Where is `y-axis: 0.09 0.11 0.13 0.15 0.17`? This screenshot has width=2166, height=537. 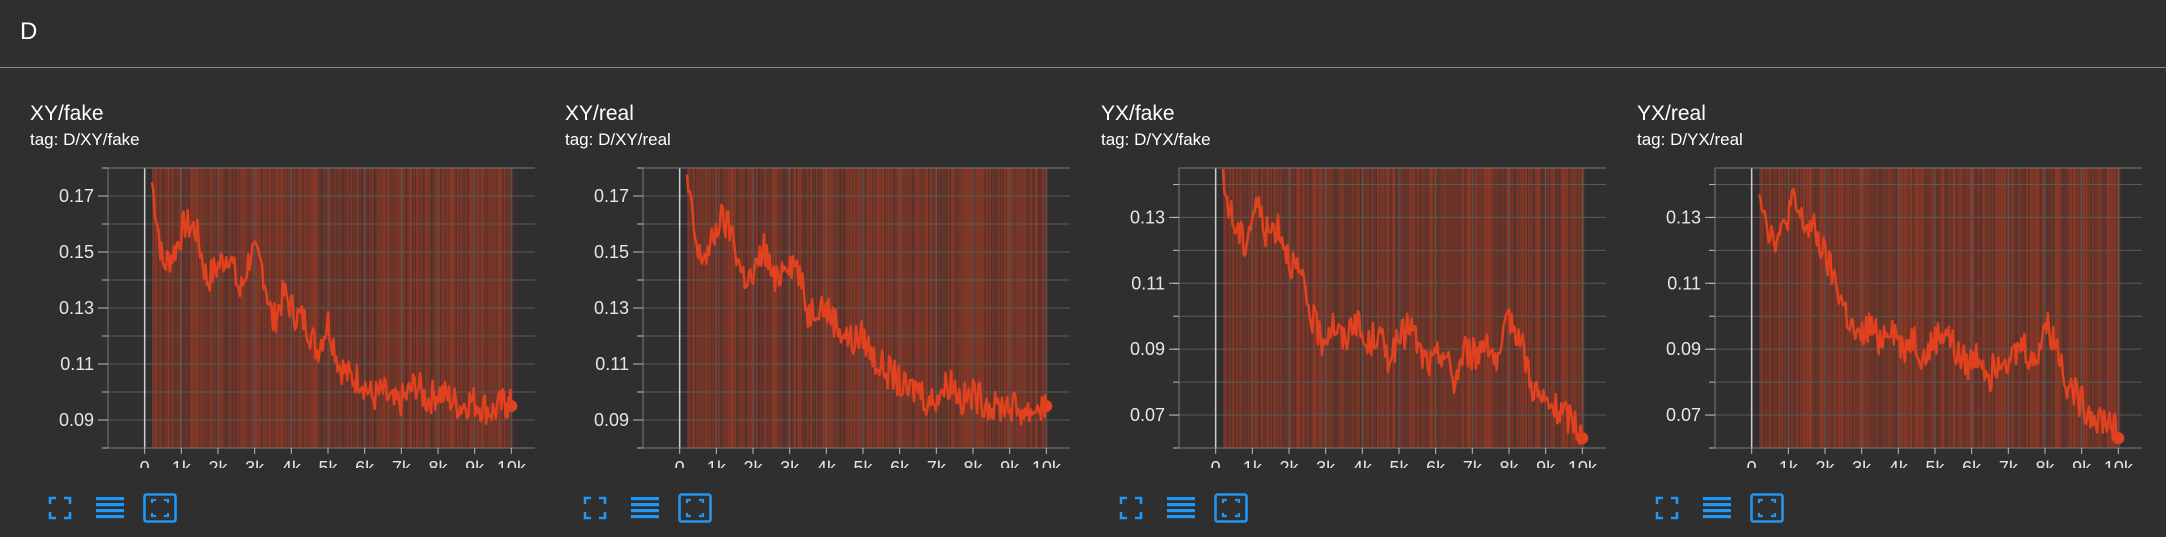
y-axis: 0.09 0.11 0.13 0.15 0.17 is located at coordinates (83, 308).